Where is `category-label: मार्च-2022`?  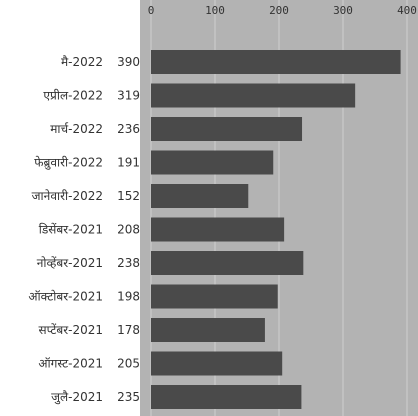
category-label: मार्च-2022 is located at coordinates (76, 129).